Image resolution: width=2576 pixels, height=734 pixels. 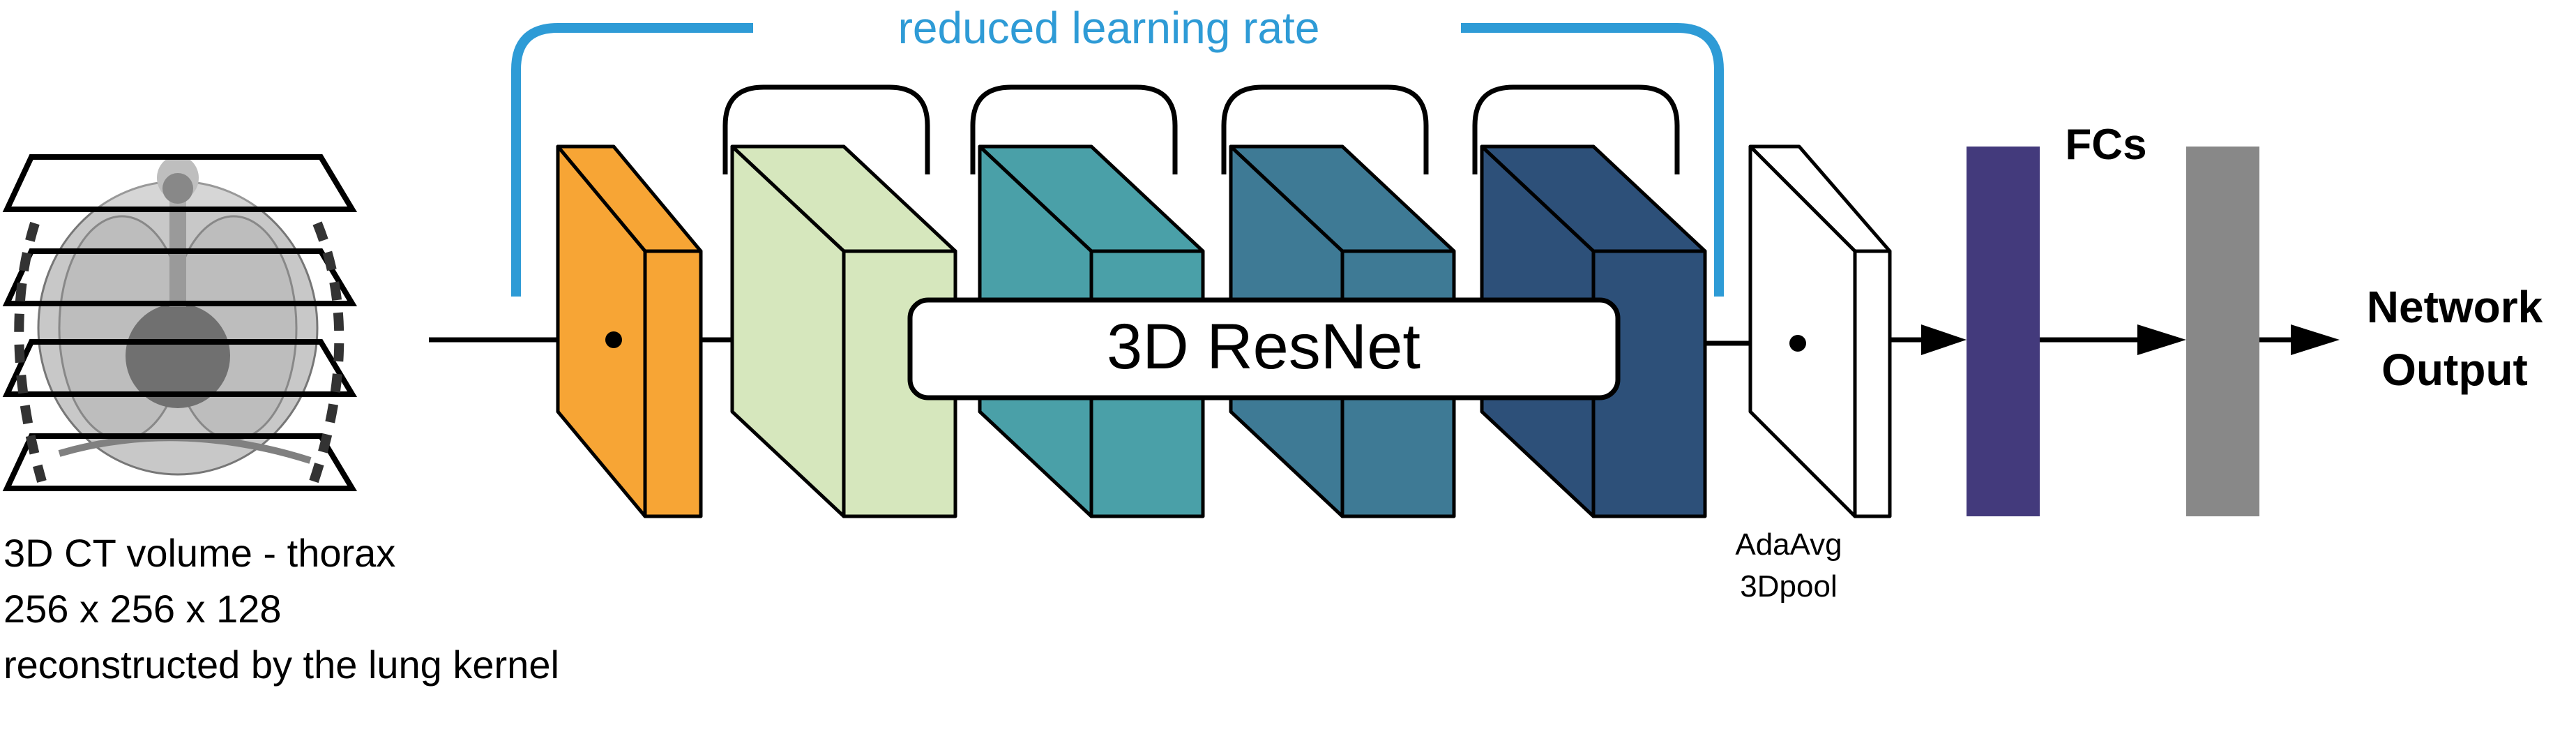 What do you see at coordinates (2455, 307) in the screenshot?
I see `output-label-line-1: Network` at bounding box center [2455, 307].